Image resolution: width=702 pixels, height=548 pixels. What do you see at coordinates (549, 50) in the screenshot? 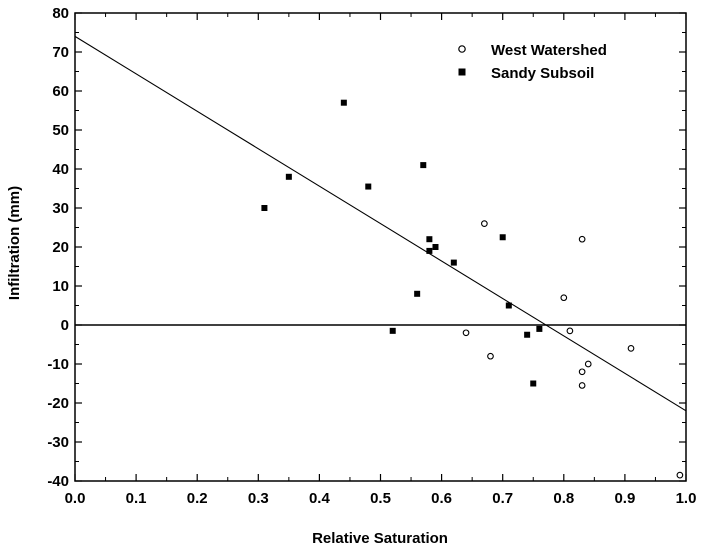
I see `legend-label-west-watershed: West Watershed` at bounding box center [549, 50].